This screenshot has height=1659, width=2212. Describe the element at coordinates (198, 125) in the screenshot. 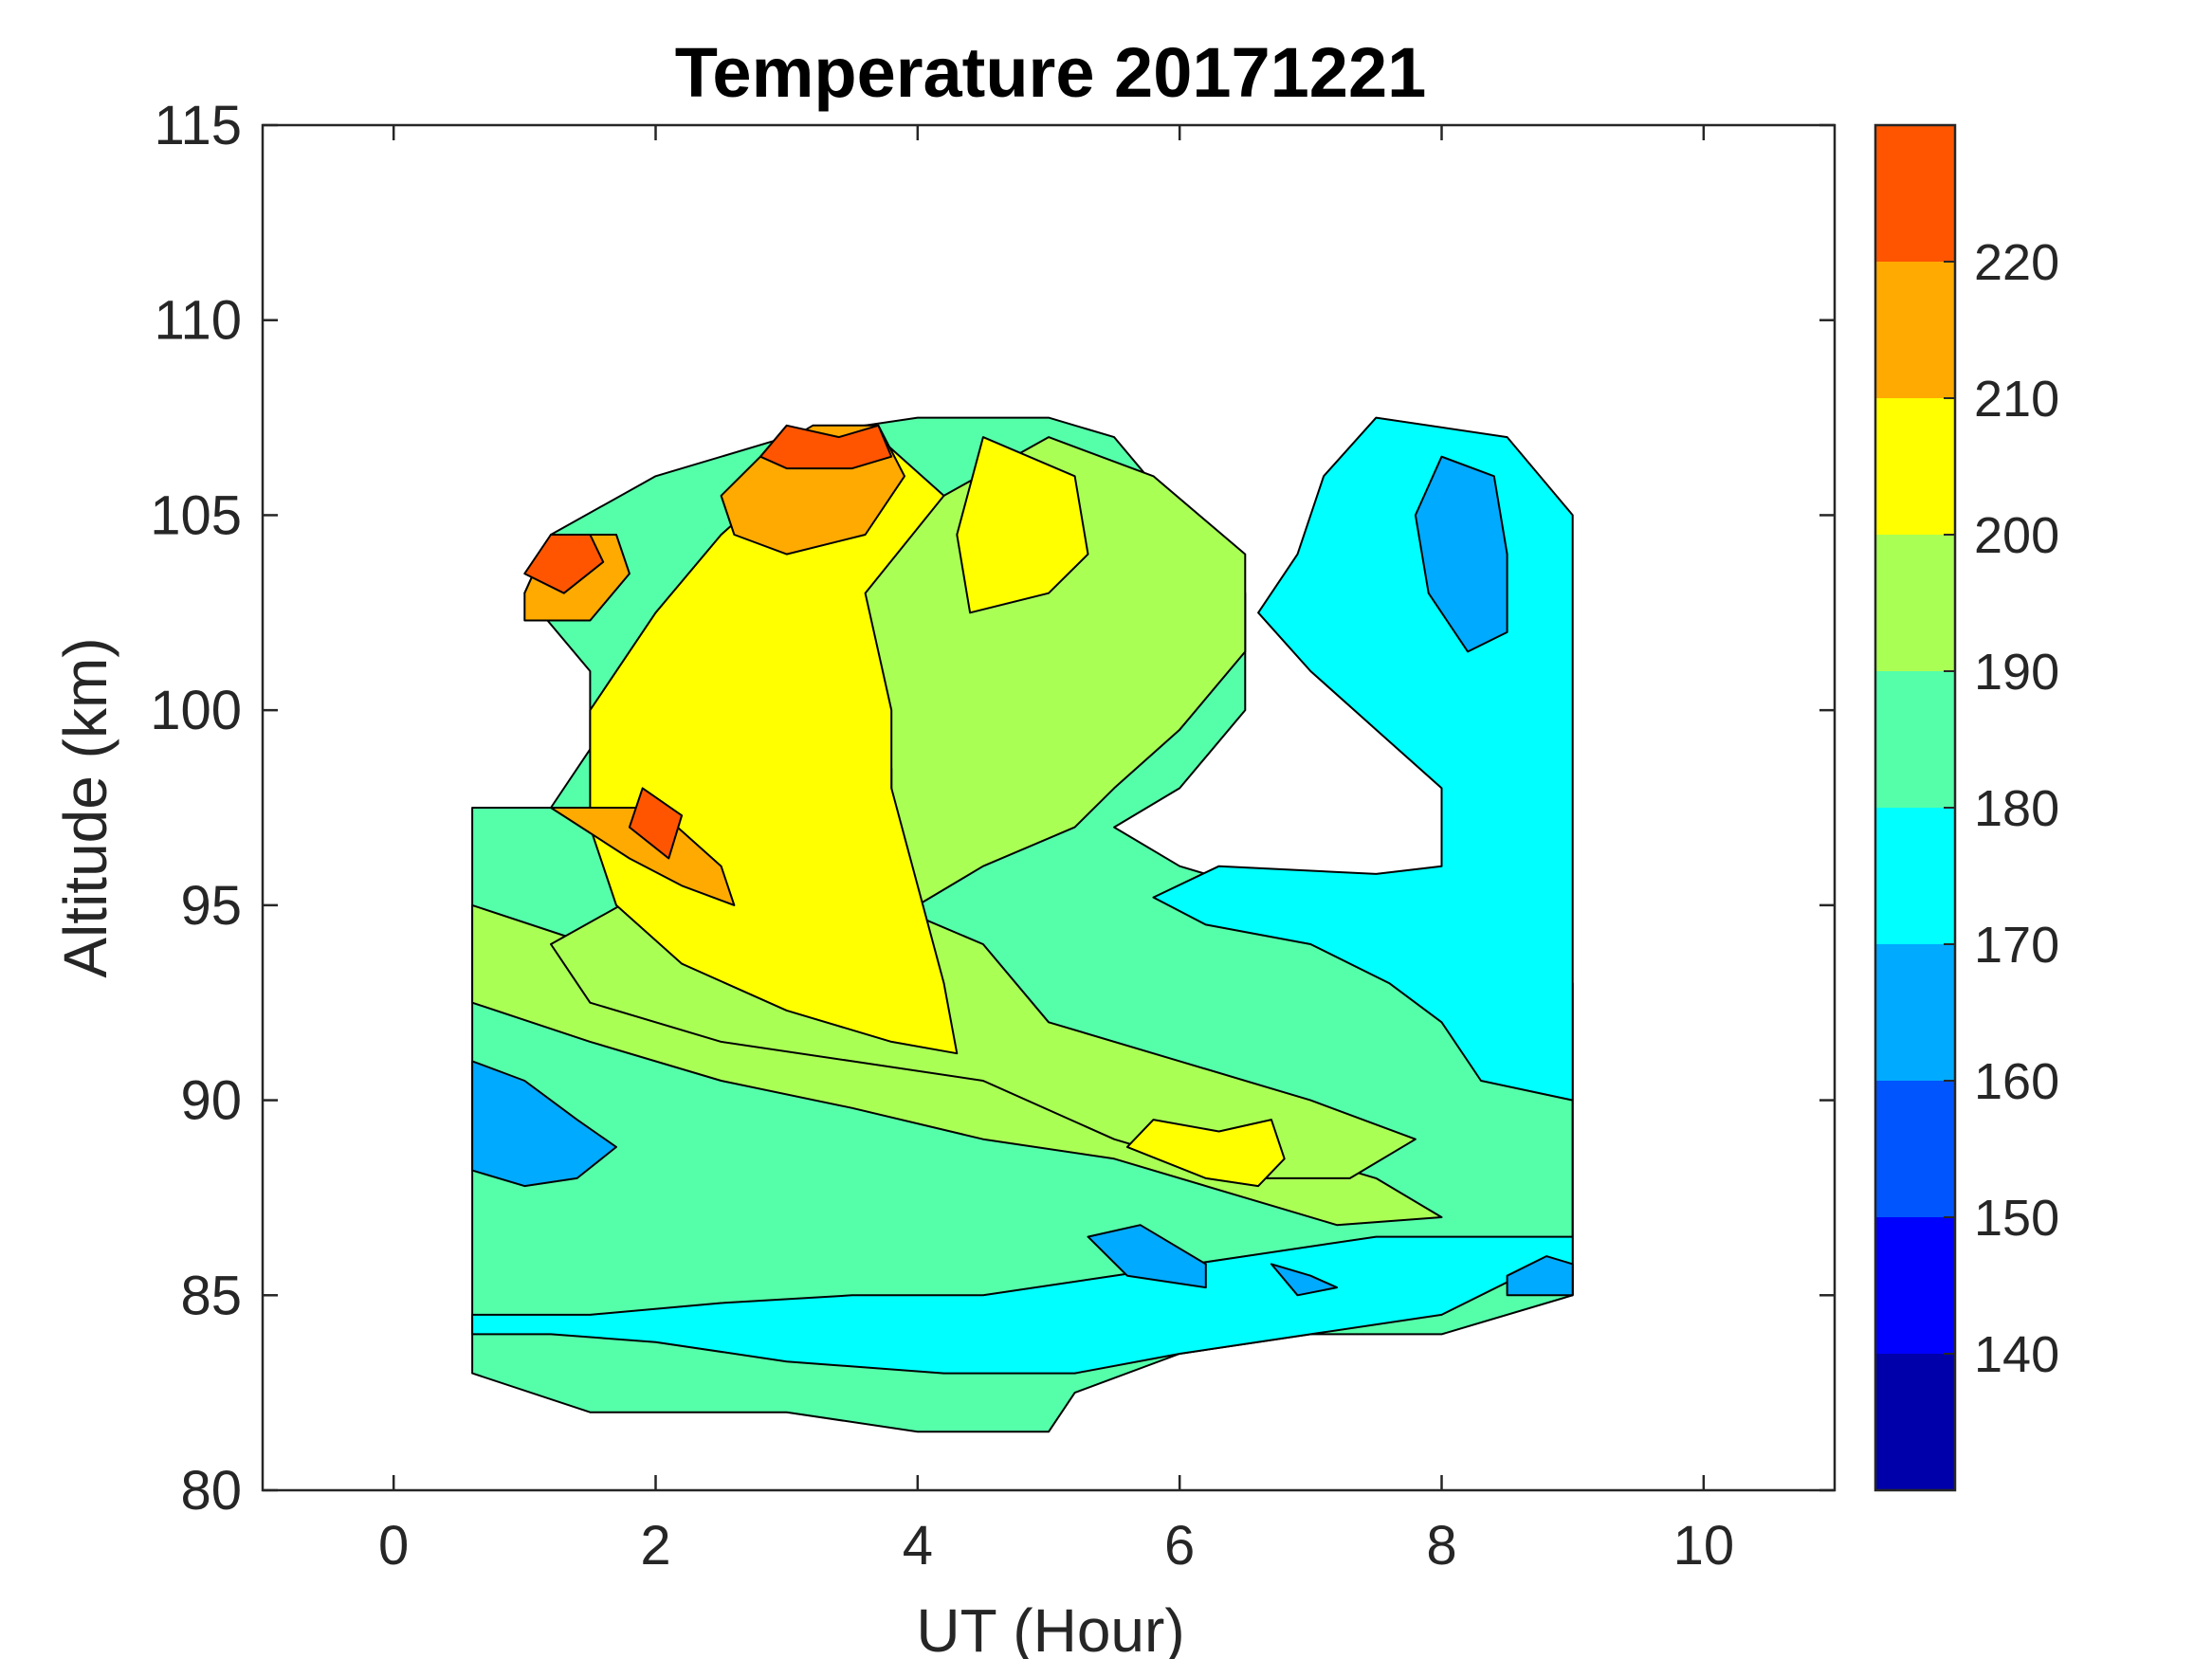

I see `y-tick-label: 115` at that location.